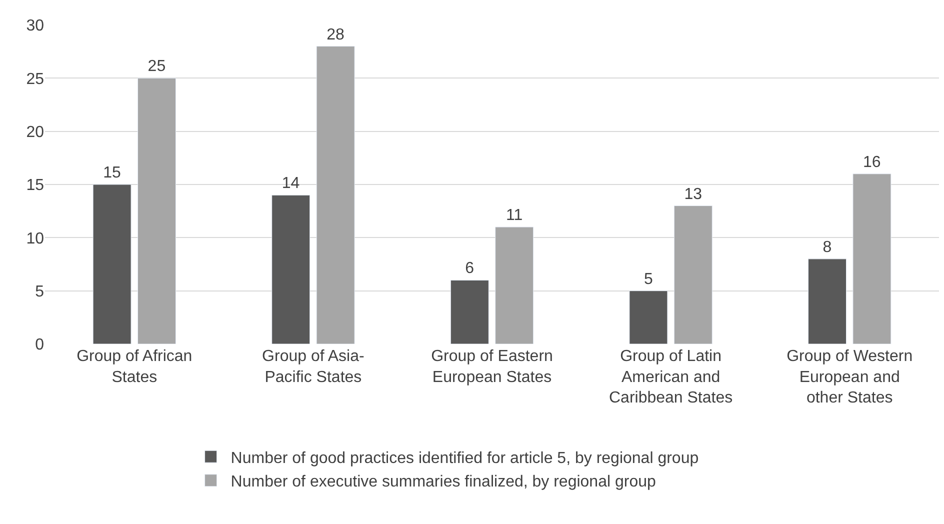 Image resolution: width=944 pixels, height=524 pixels. What do you see at coordinates (313, 367) in the screenshot?
I see `x-tick-label: Group of Asia-Pacific States` at bounding box center [313, 367].